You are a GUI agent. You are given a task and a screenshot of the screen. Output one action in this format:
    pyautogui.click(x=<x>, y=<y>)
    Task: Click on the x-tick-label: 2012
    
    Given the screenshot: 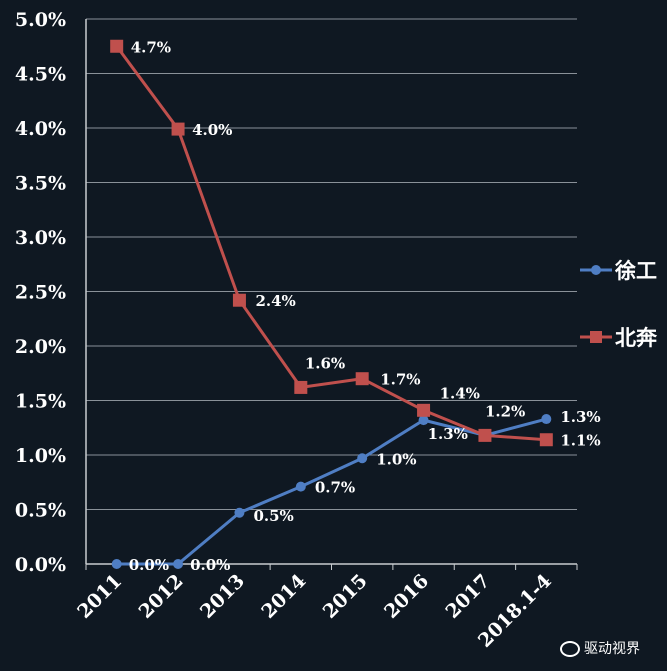 What is the action you would take?
    pyautogui.click(x=161, y=596)
    